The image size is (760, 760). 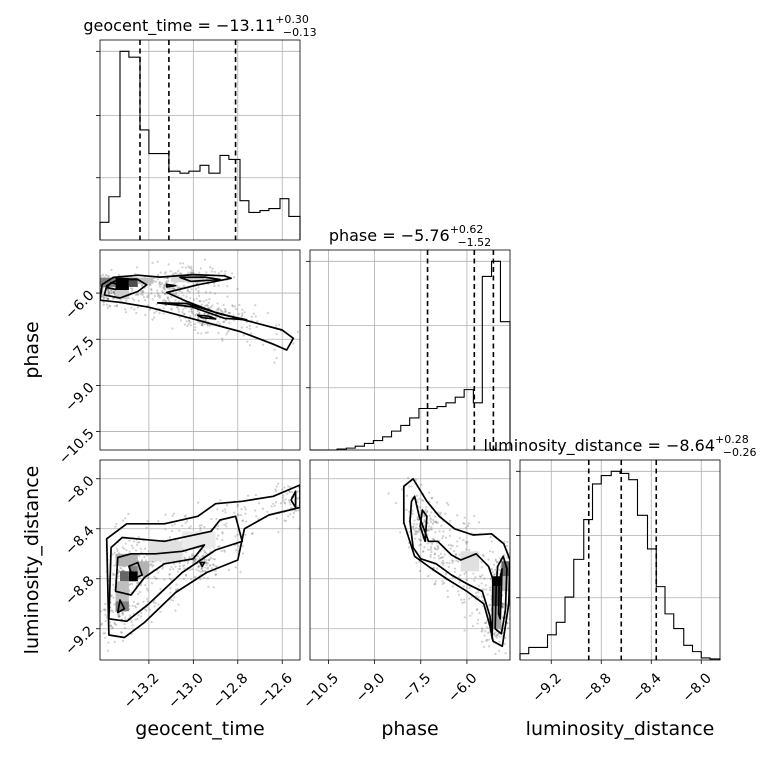 What do you see at coordinates (462, 687) in the screenshot?
I see `x-tick-label-3: −6.0` at bounding box center [462, 687].